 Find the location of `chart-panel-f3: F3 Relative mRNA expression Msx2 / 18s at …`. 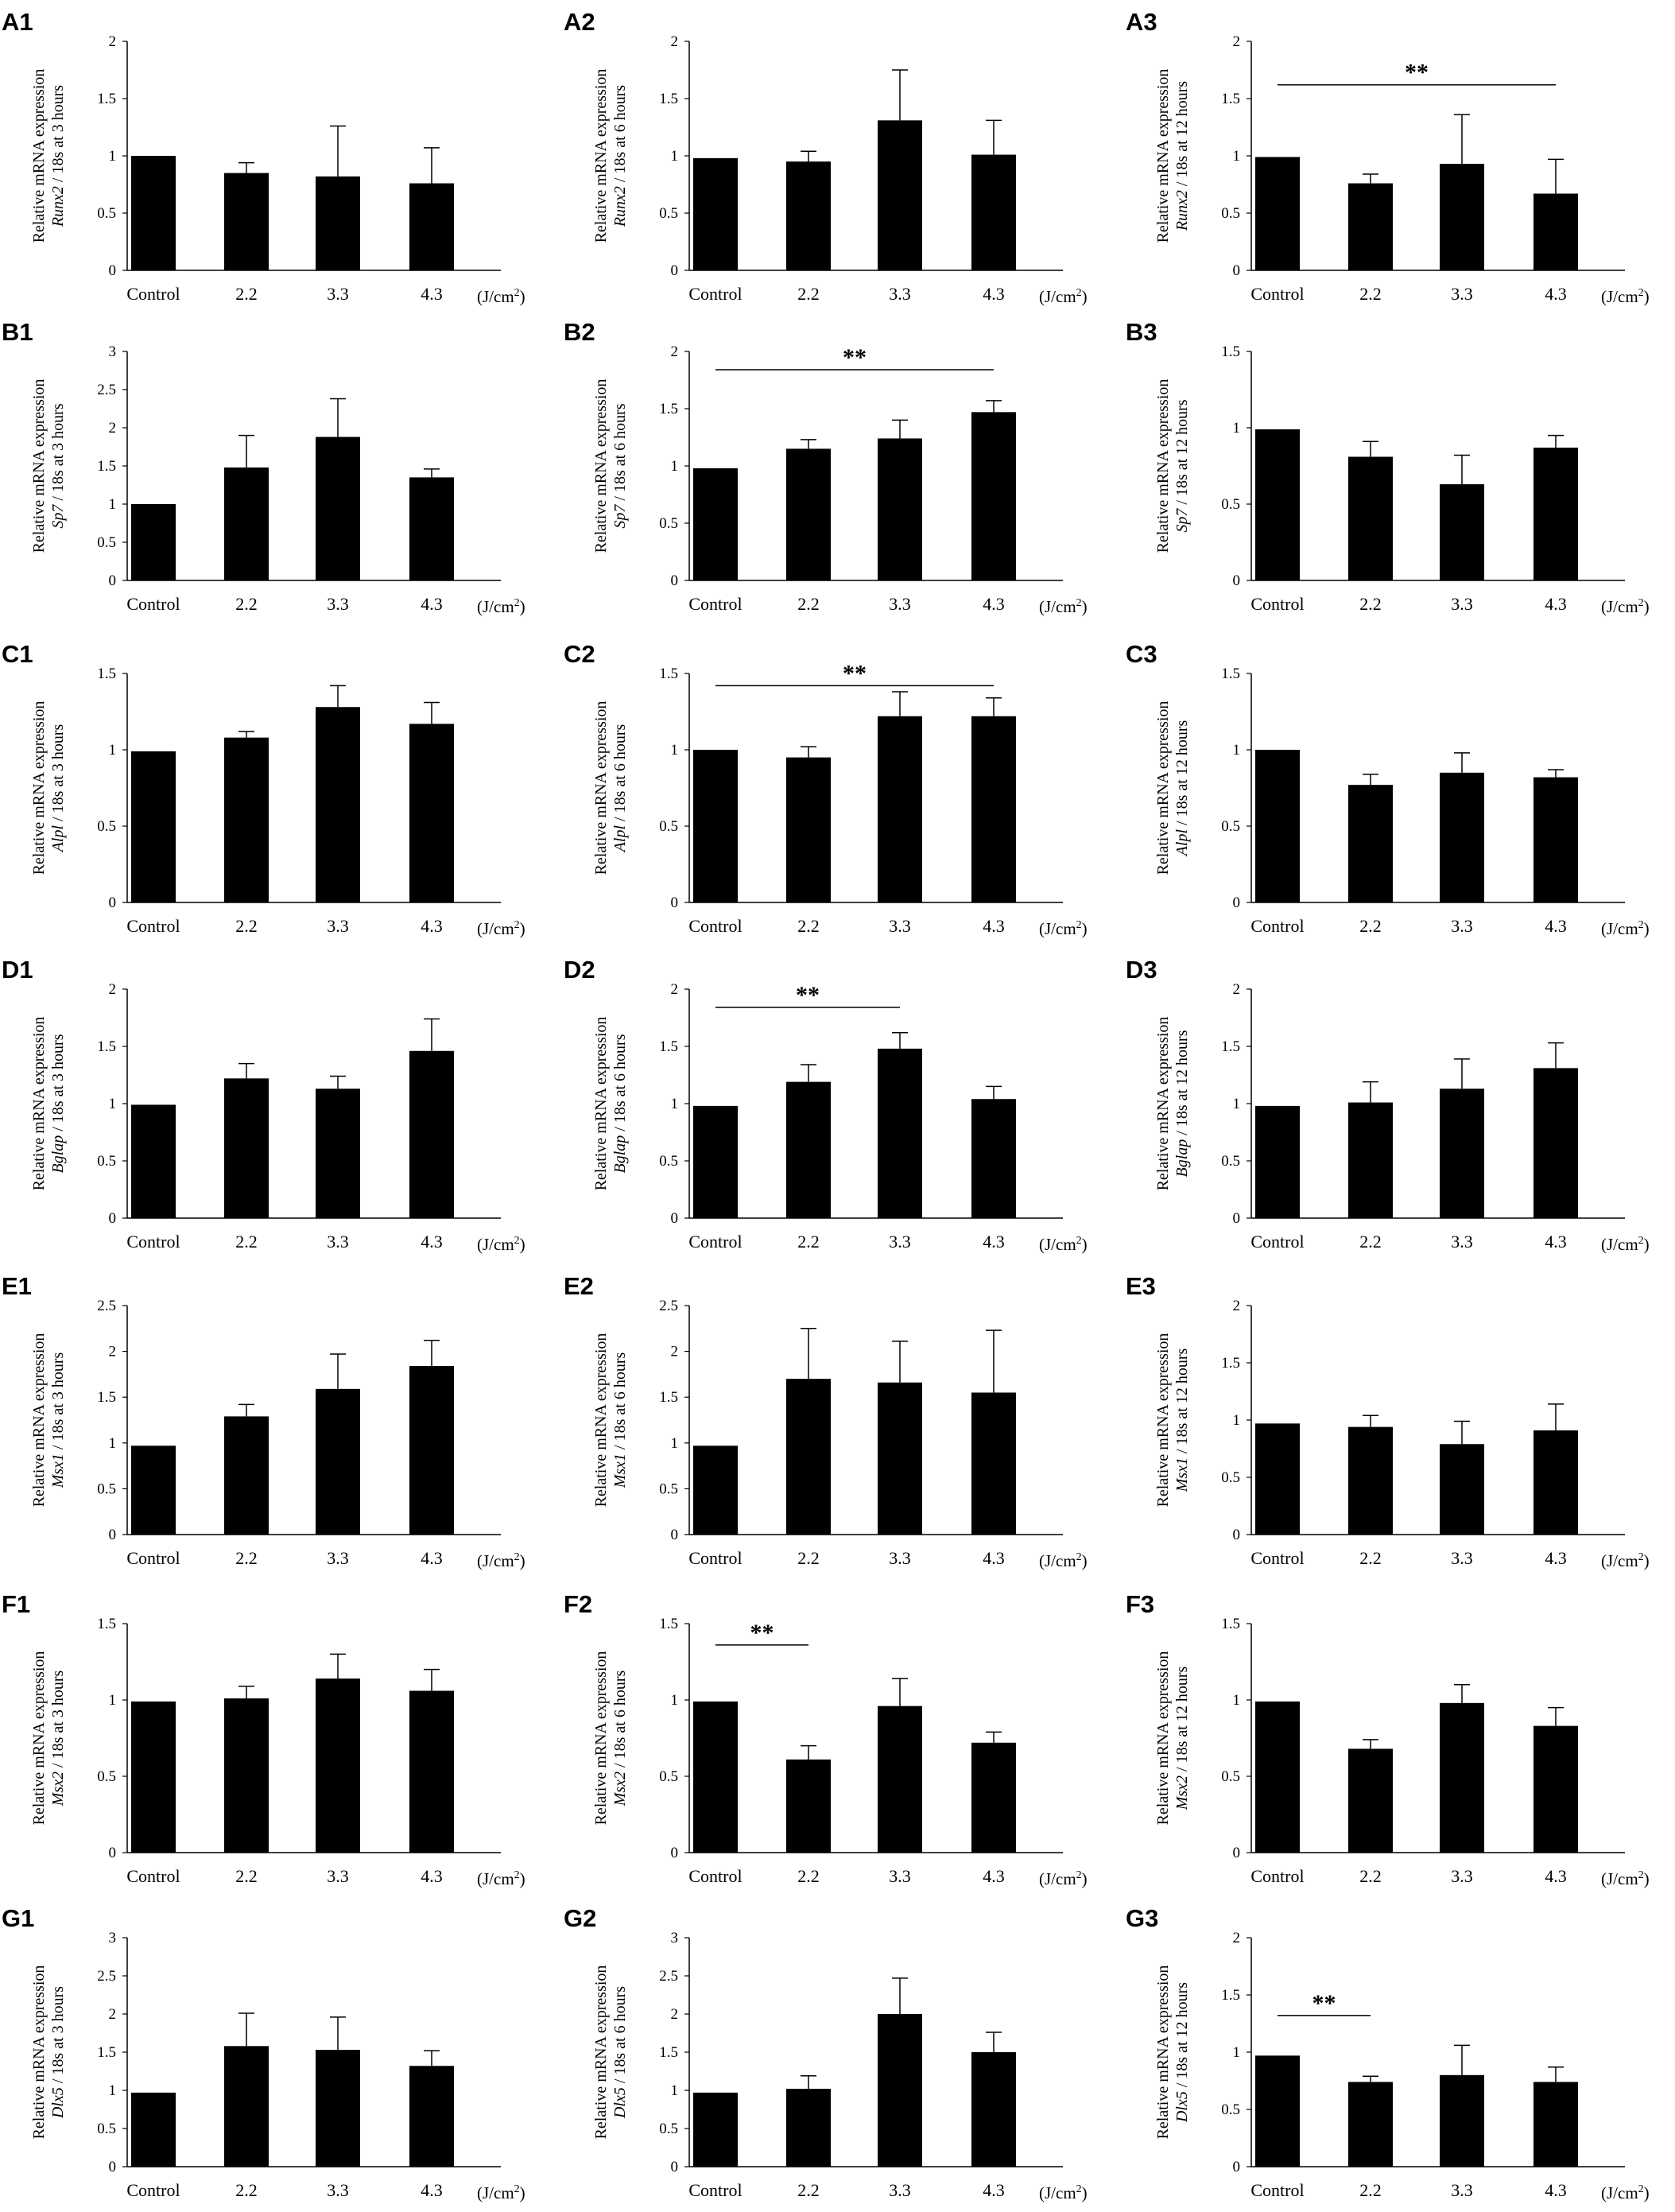

chart-panel-f3: F3 Relative mRNA expression Msx2 / 18s at … is located at coordinates (1399, 1740).